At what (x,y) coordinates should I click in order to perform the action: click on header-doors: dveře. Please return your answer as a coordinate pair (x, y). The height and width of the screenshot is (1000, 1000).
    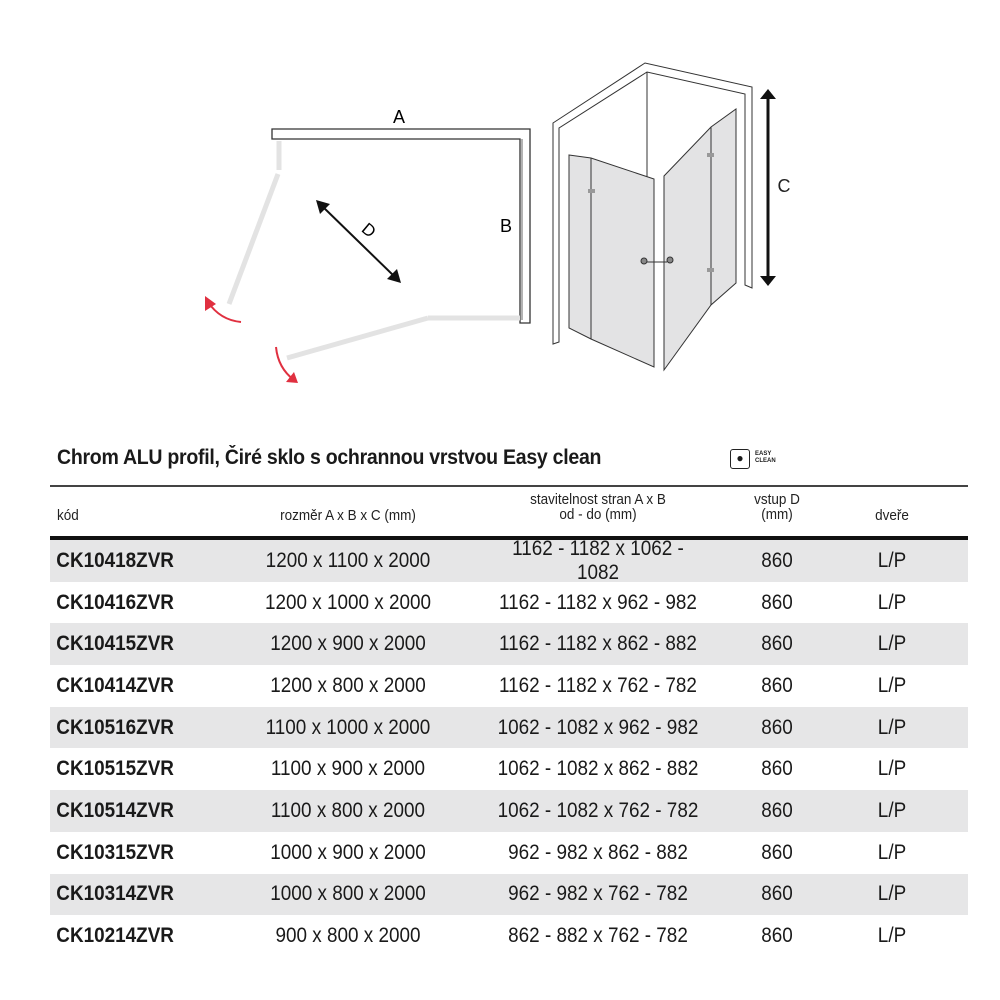
    Looking at the image, I should click on (892, 515).